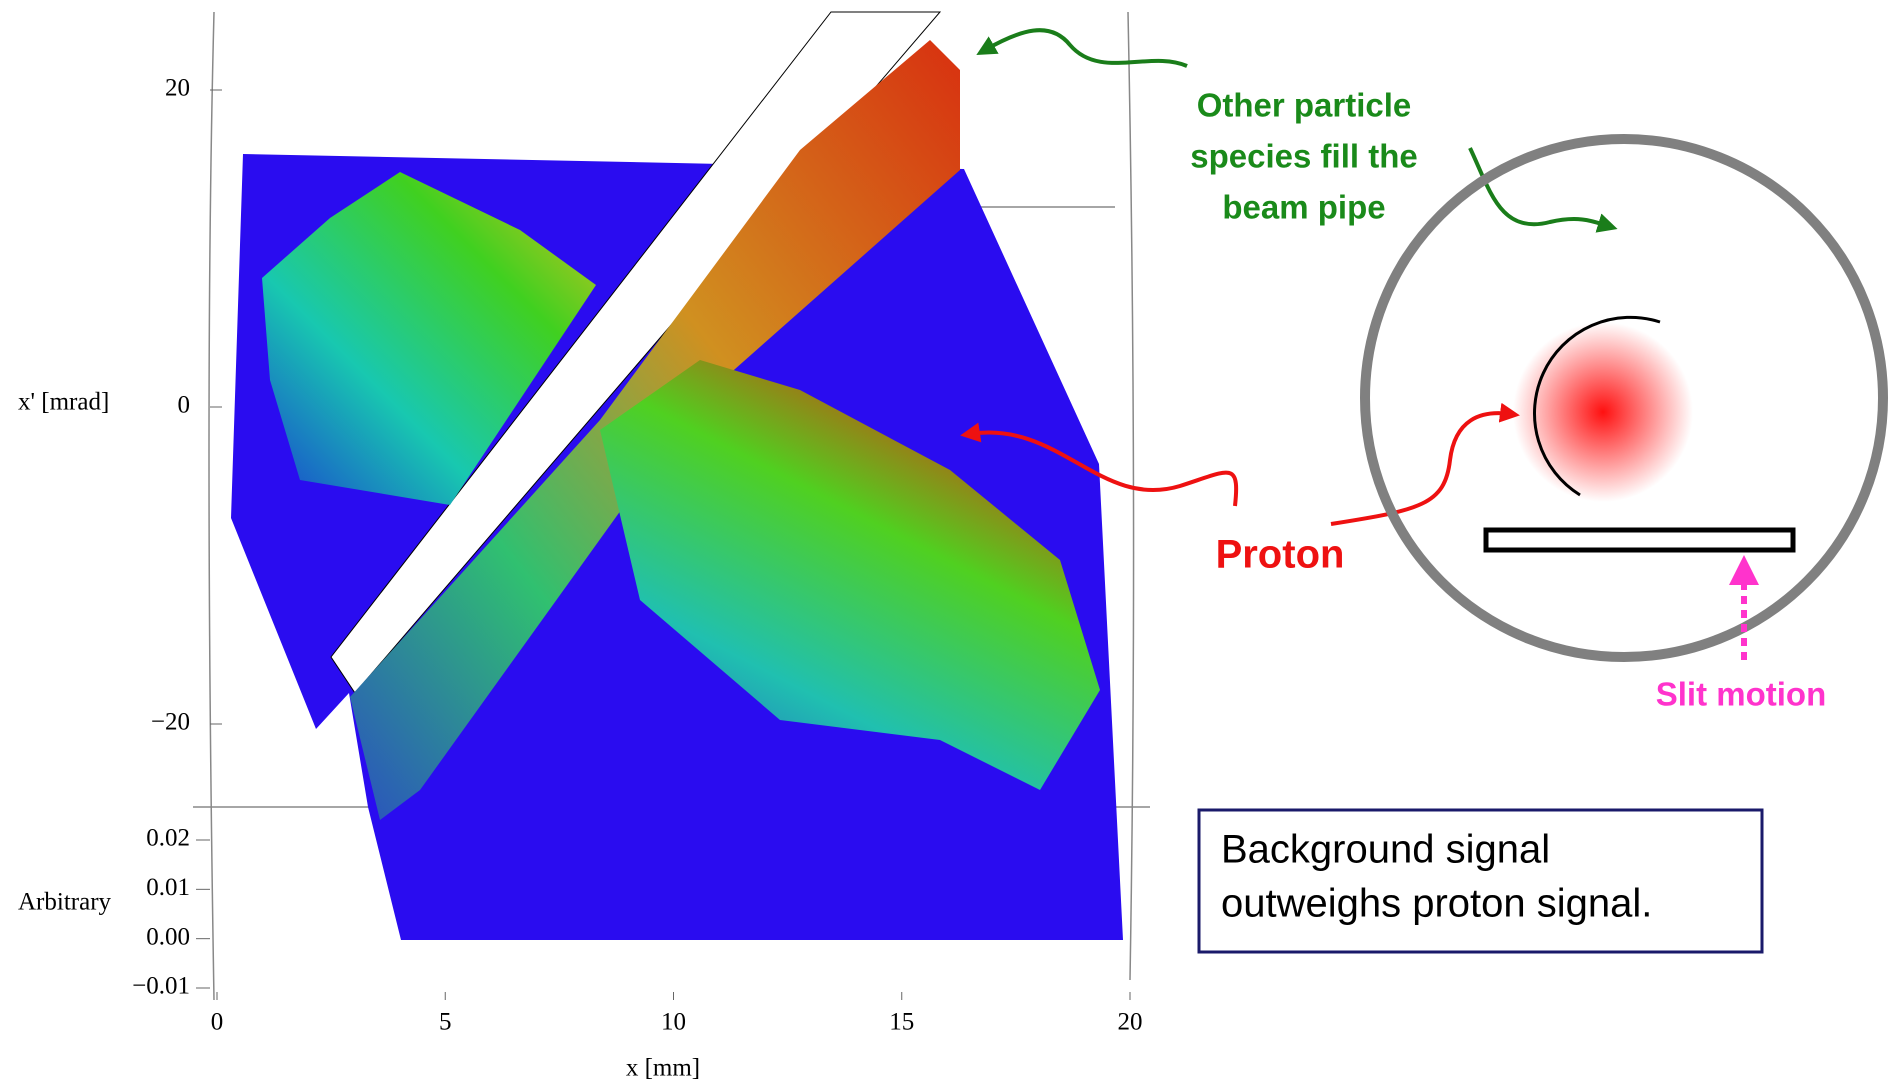 The image size is (1890, 1089). I want to click on y-tick-label: −20, so click(170, 722).